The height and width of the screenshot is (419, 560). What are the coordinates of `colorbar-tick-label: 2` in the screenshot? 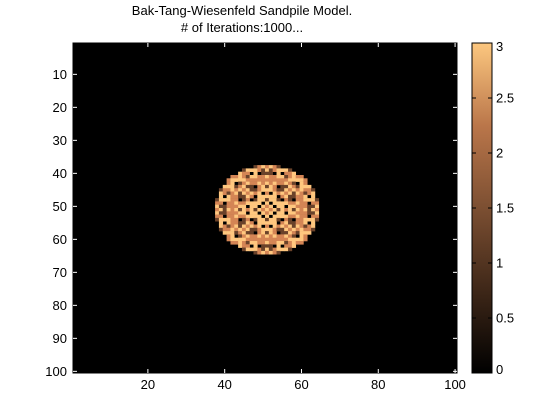 It's located at (499, 153).